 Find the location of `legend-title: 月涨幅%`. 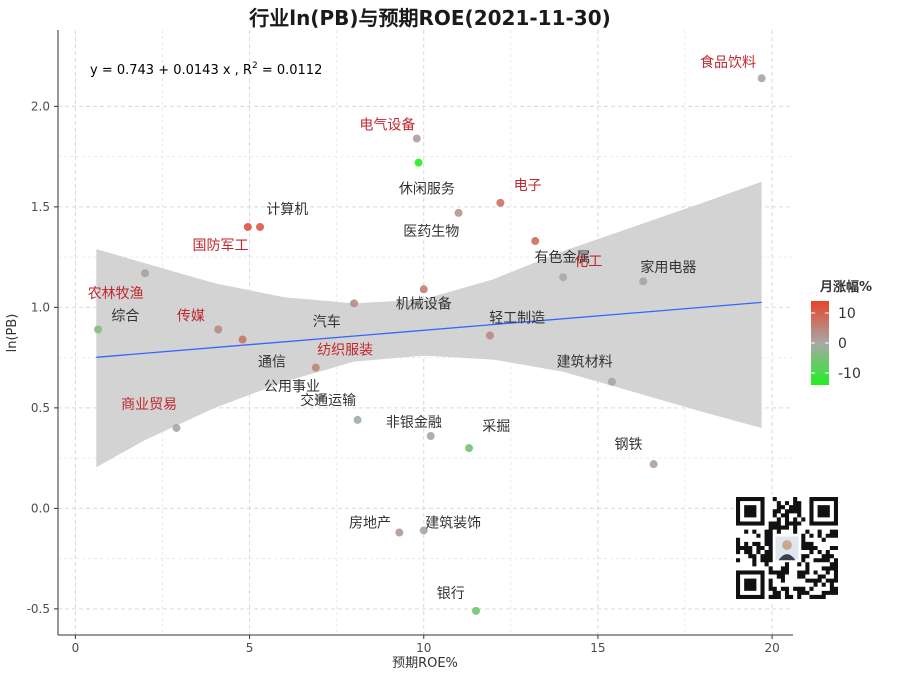

legend-title: 月涨幅% is located at coordinates (845, 287).